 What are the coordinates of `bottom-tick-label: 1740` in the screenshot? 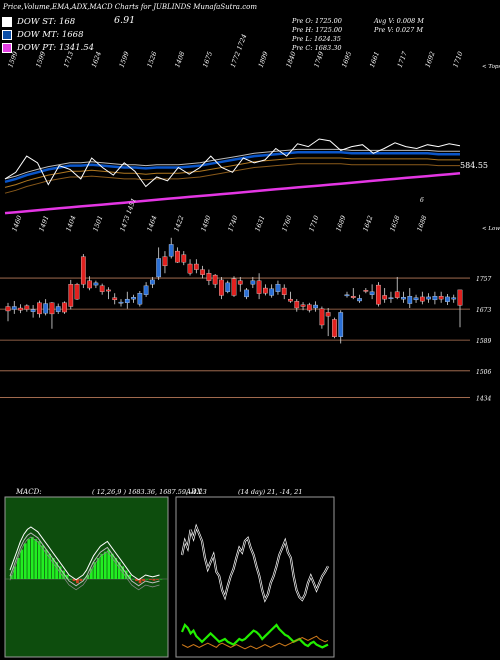 It's located at (232, 223).